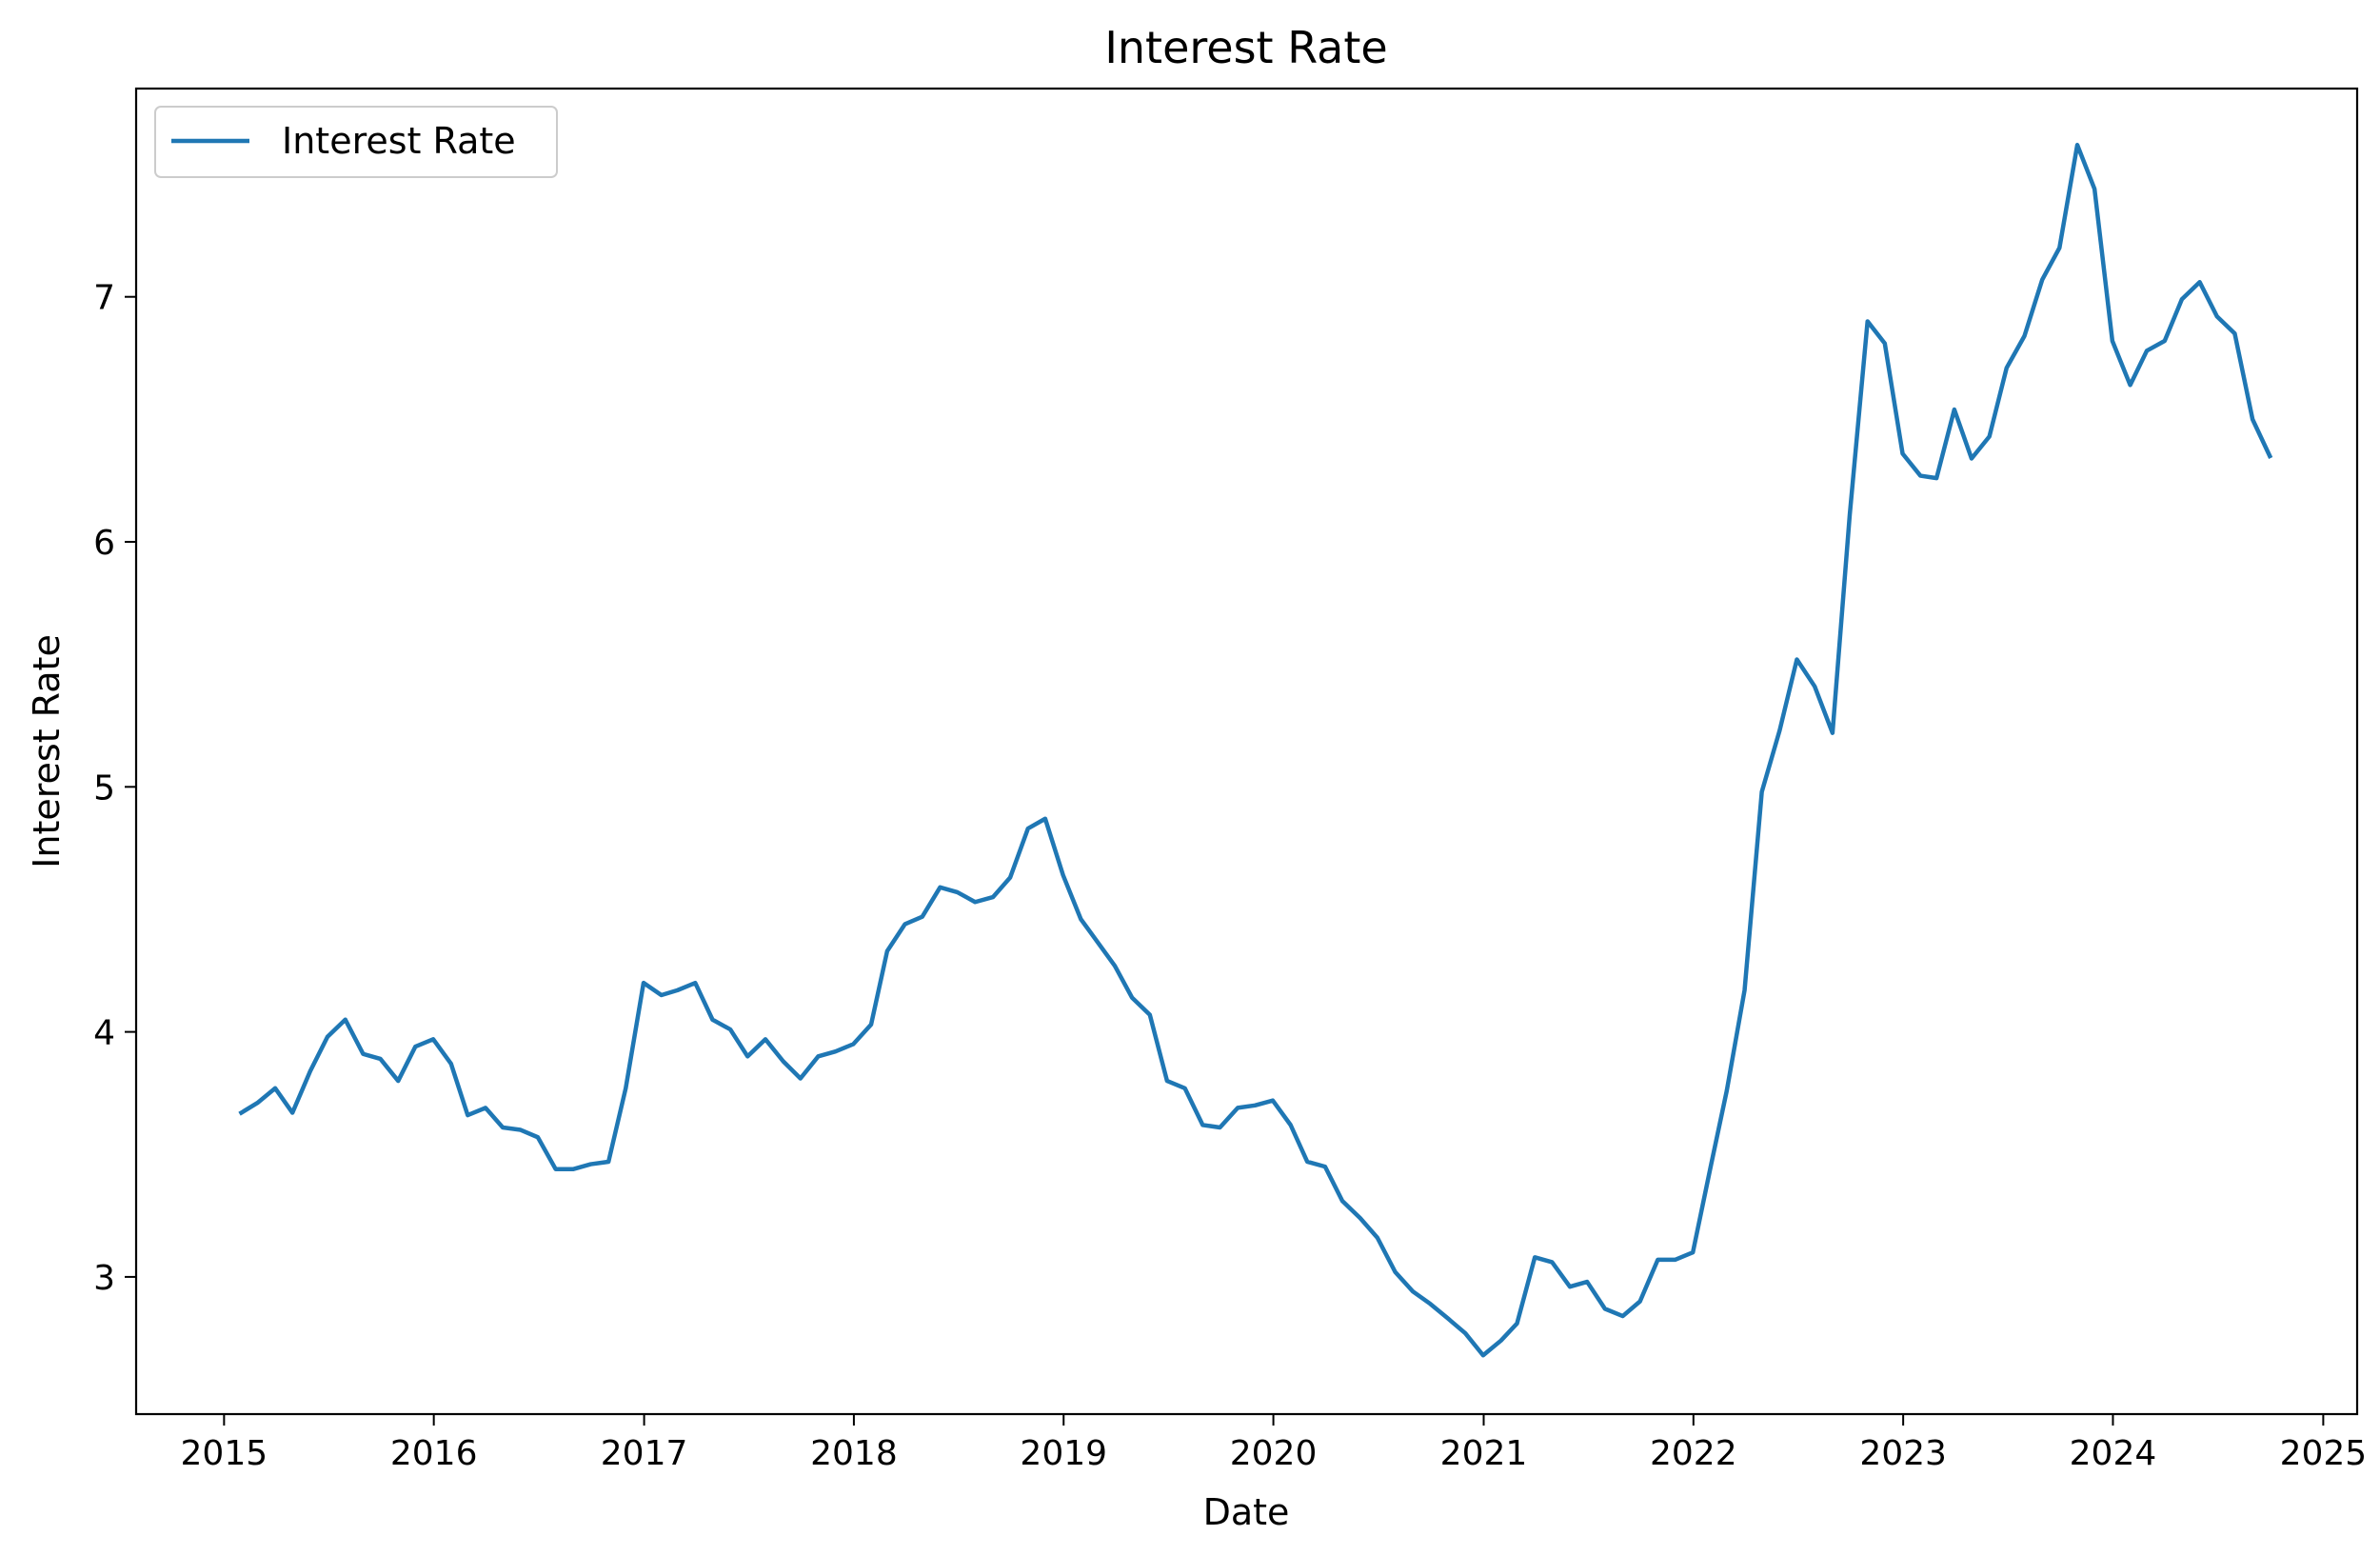  Describe the element at coordinates (104, 1033) in the screenshot. I see `y-tick-label: 4` at that location.